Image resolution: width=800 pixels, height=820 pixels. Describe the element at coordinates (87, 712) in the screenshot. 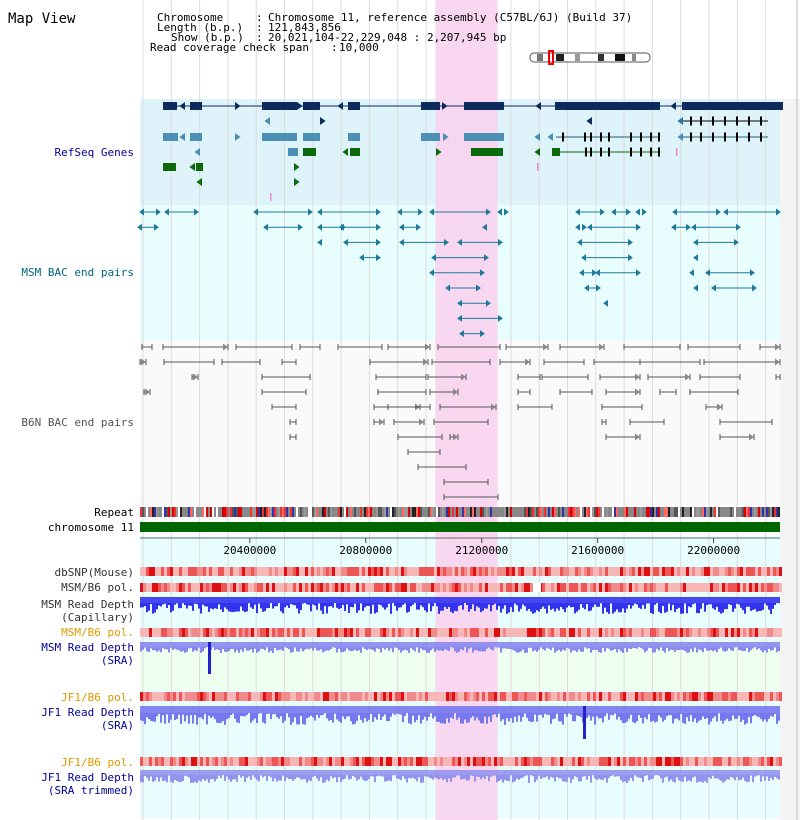

I see `track-label-jf1-depth: JF1 Read Depth` at that location.